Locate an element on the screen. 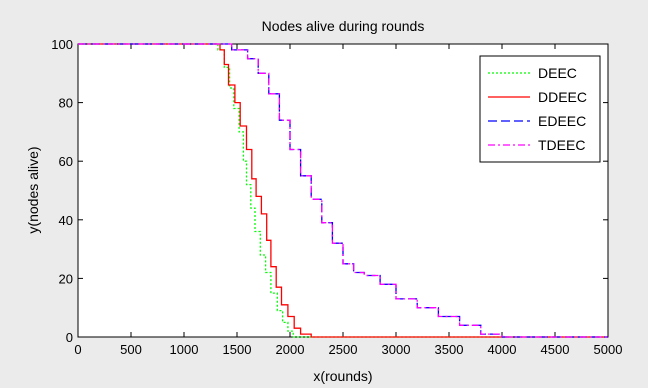 This screenshot has width=648, height=388. x-tick-label: 500 is located at coordinates (131, 349).